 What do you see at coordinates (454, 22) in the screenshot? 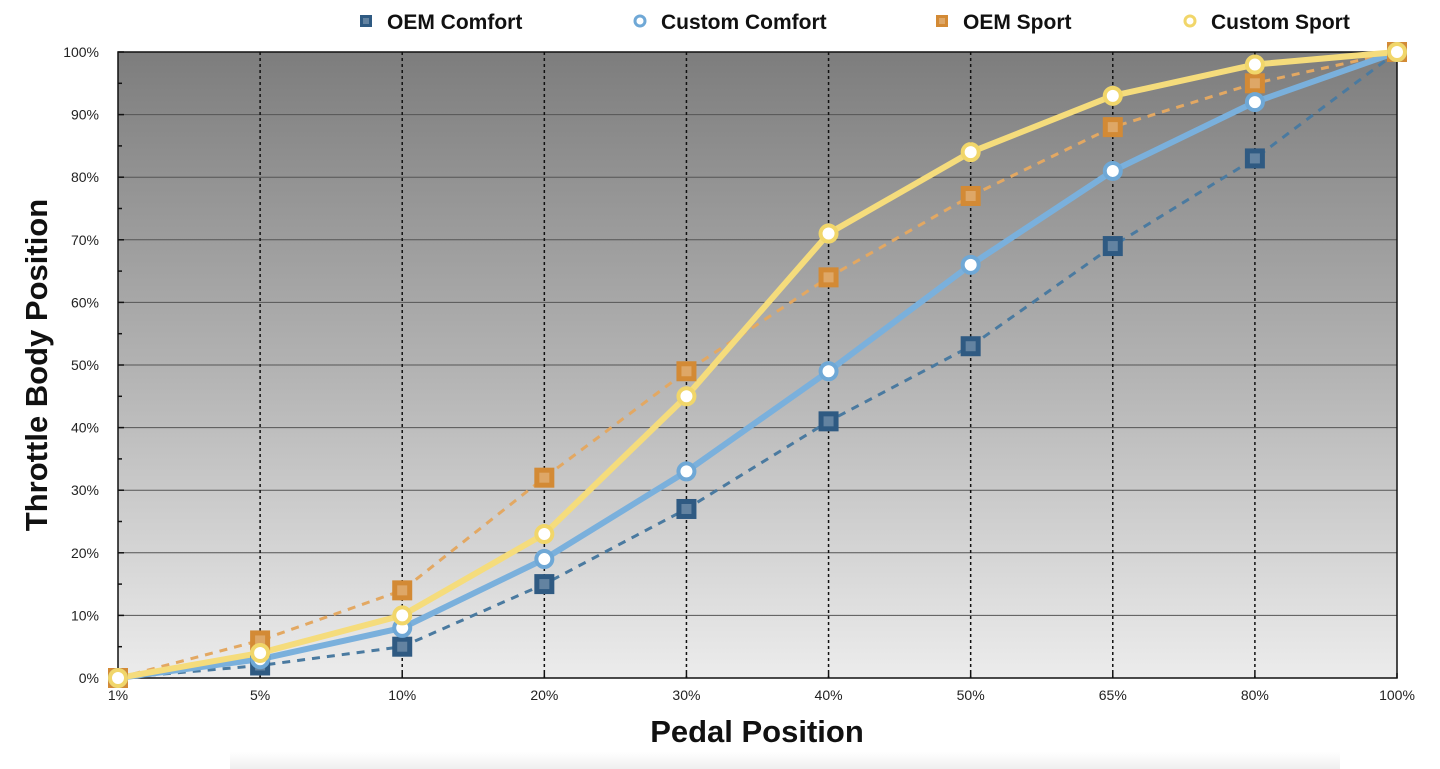
I see `legend-label: OEM Comfort` at bounding box center [454, 22].